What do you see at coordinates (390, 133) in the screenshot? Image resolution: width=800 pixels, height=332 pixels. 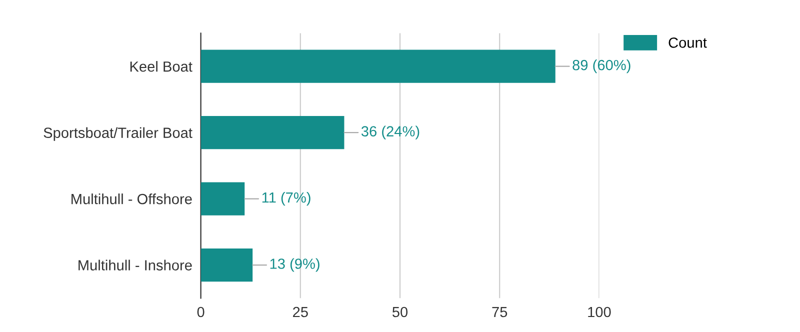 I see `data-label: 36 (24%)` at bounding box center [390, 133].